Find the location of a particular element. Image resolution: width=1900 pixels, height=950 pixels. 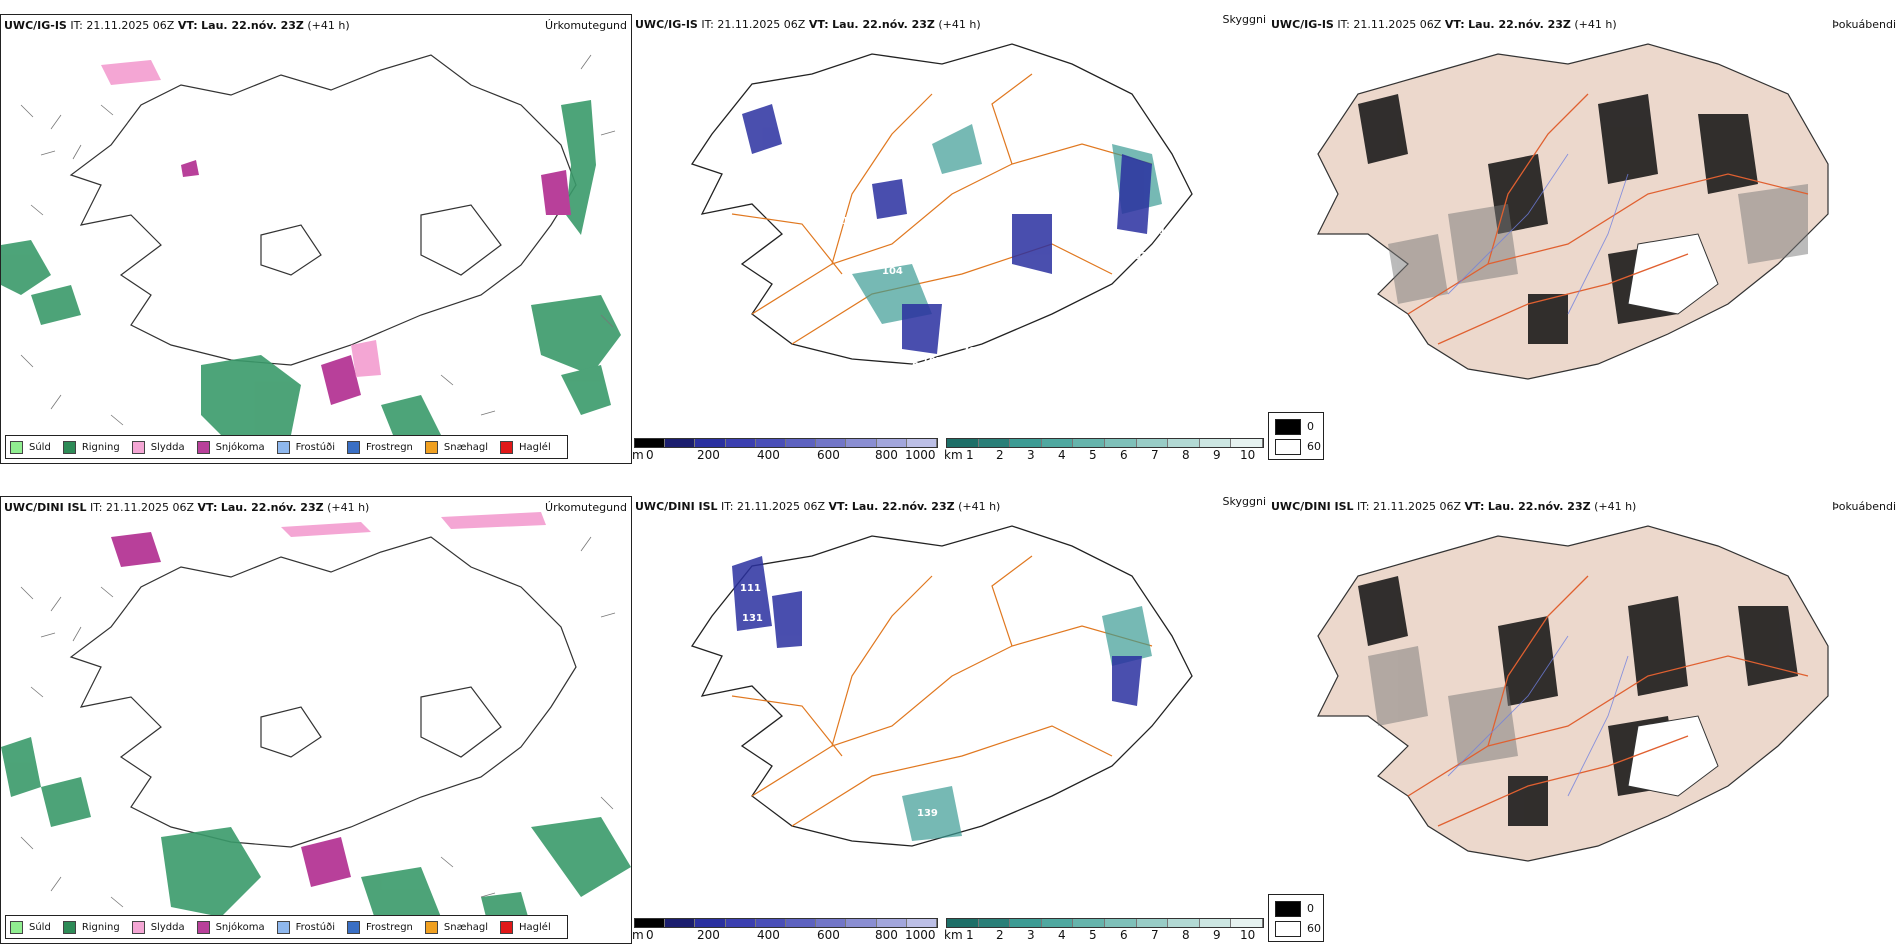

legend-item: Haglél is located at coordinates (525, 447).